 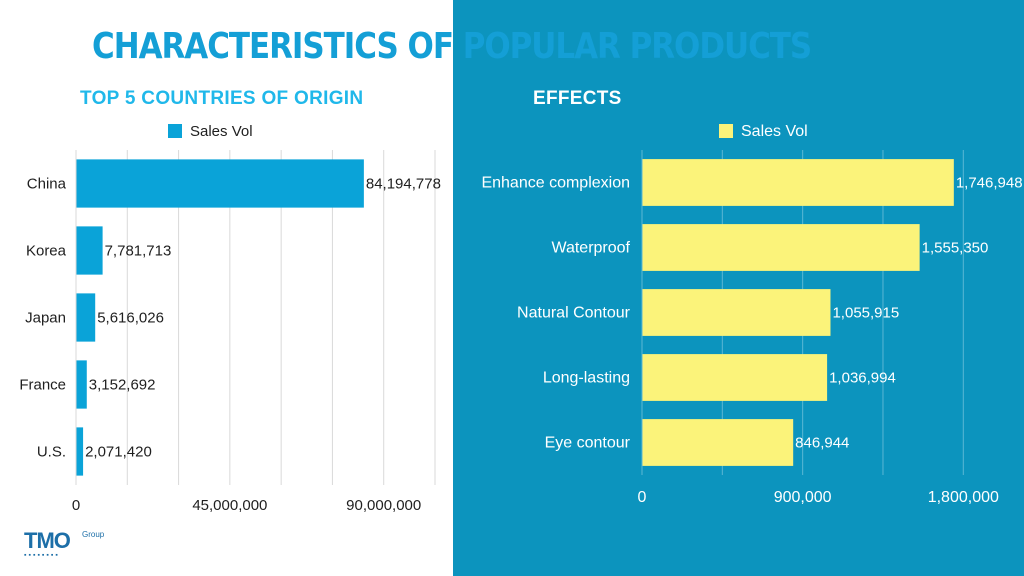 What do you see at coordinates (862, 378) in the screenshot?
I see `data-label: 1,036,994` at bounding box center [862, 378].